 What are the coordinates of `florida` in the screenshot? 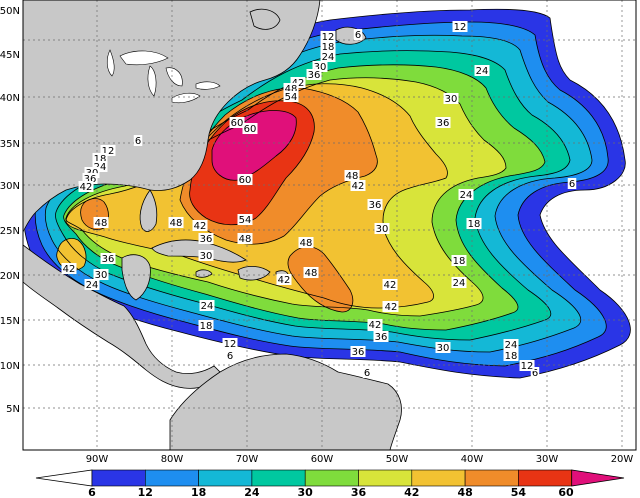 It's located at (148, 210).